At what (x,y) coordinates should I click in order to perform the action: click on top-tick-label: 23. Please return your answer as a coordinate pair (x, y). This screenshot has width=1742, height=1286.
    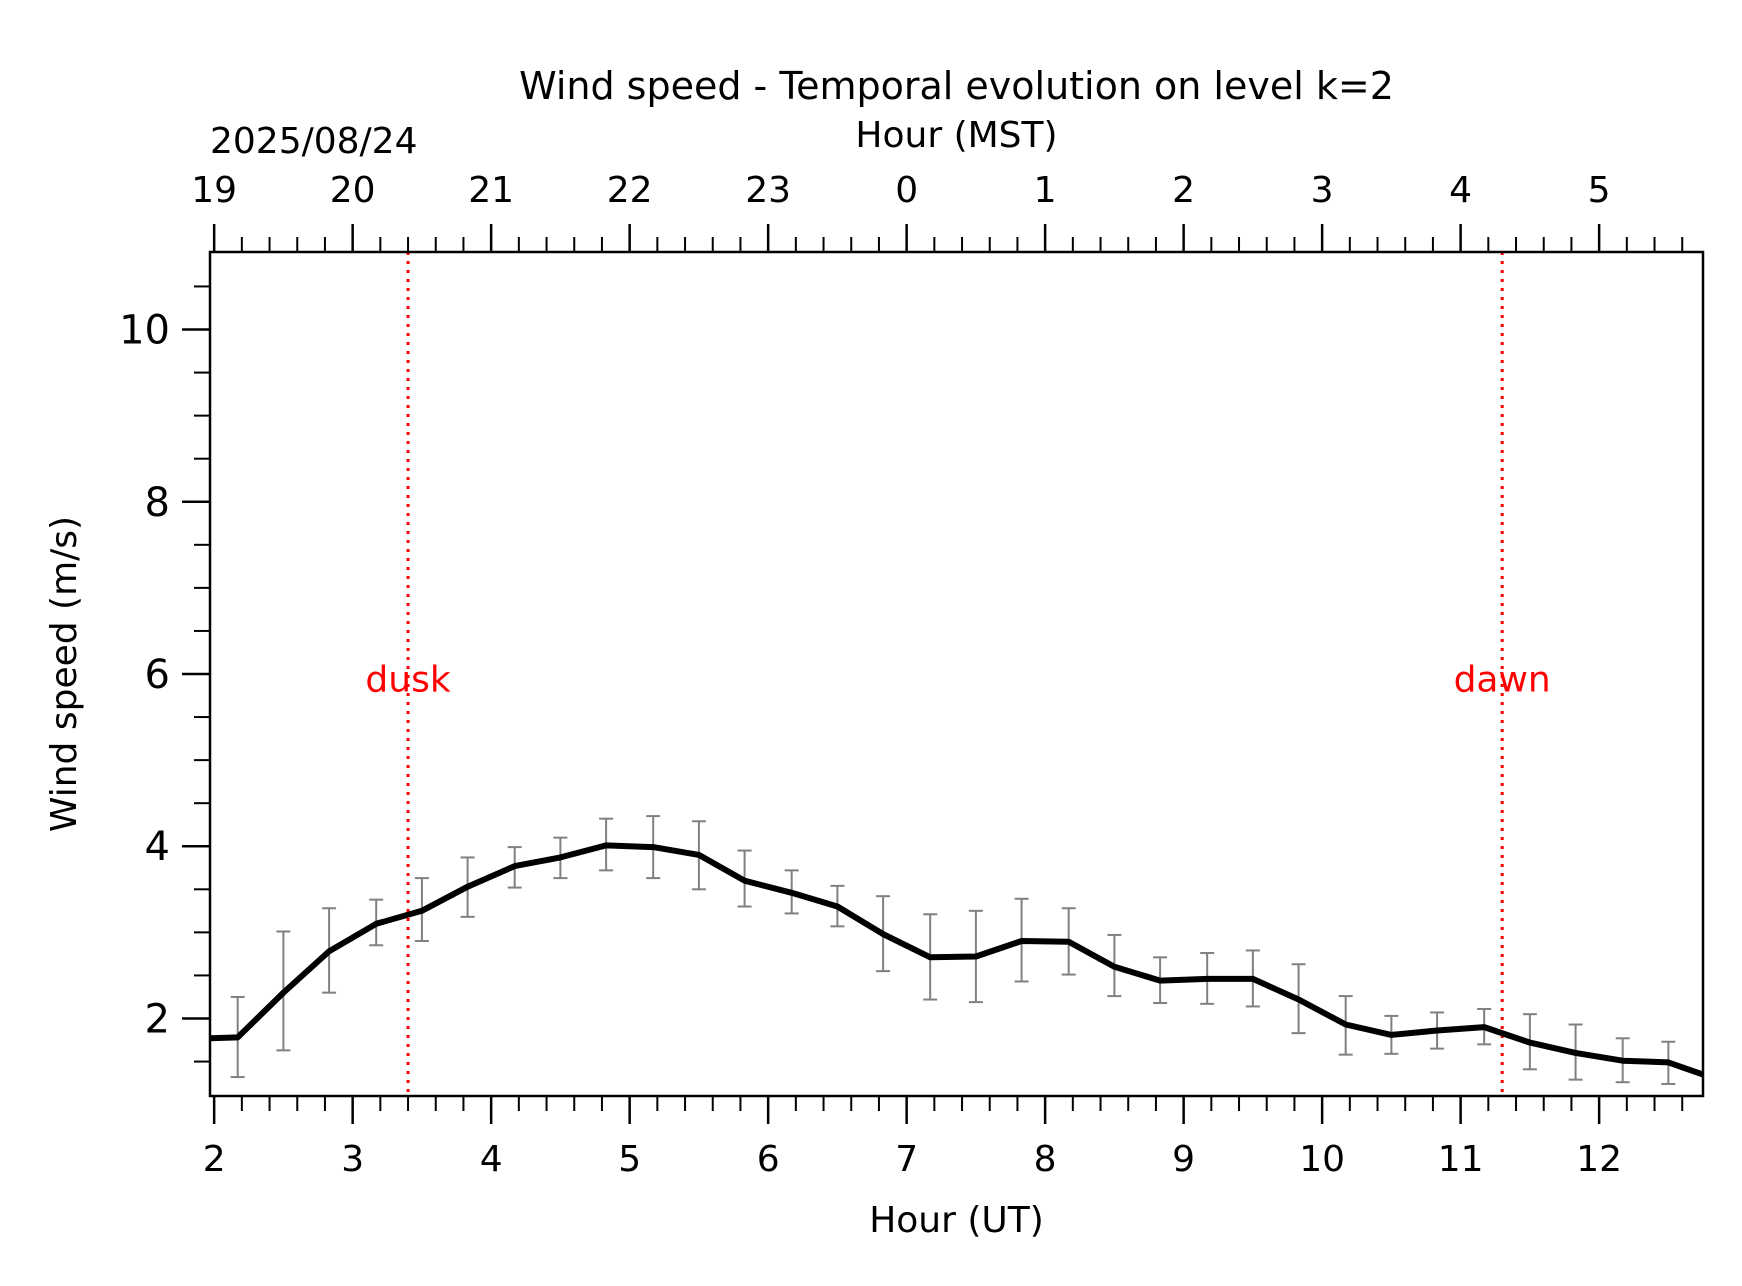
    Looking at the image, I should click on (768, 190).